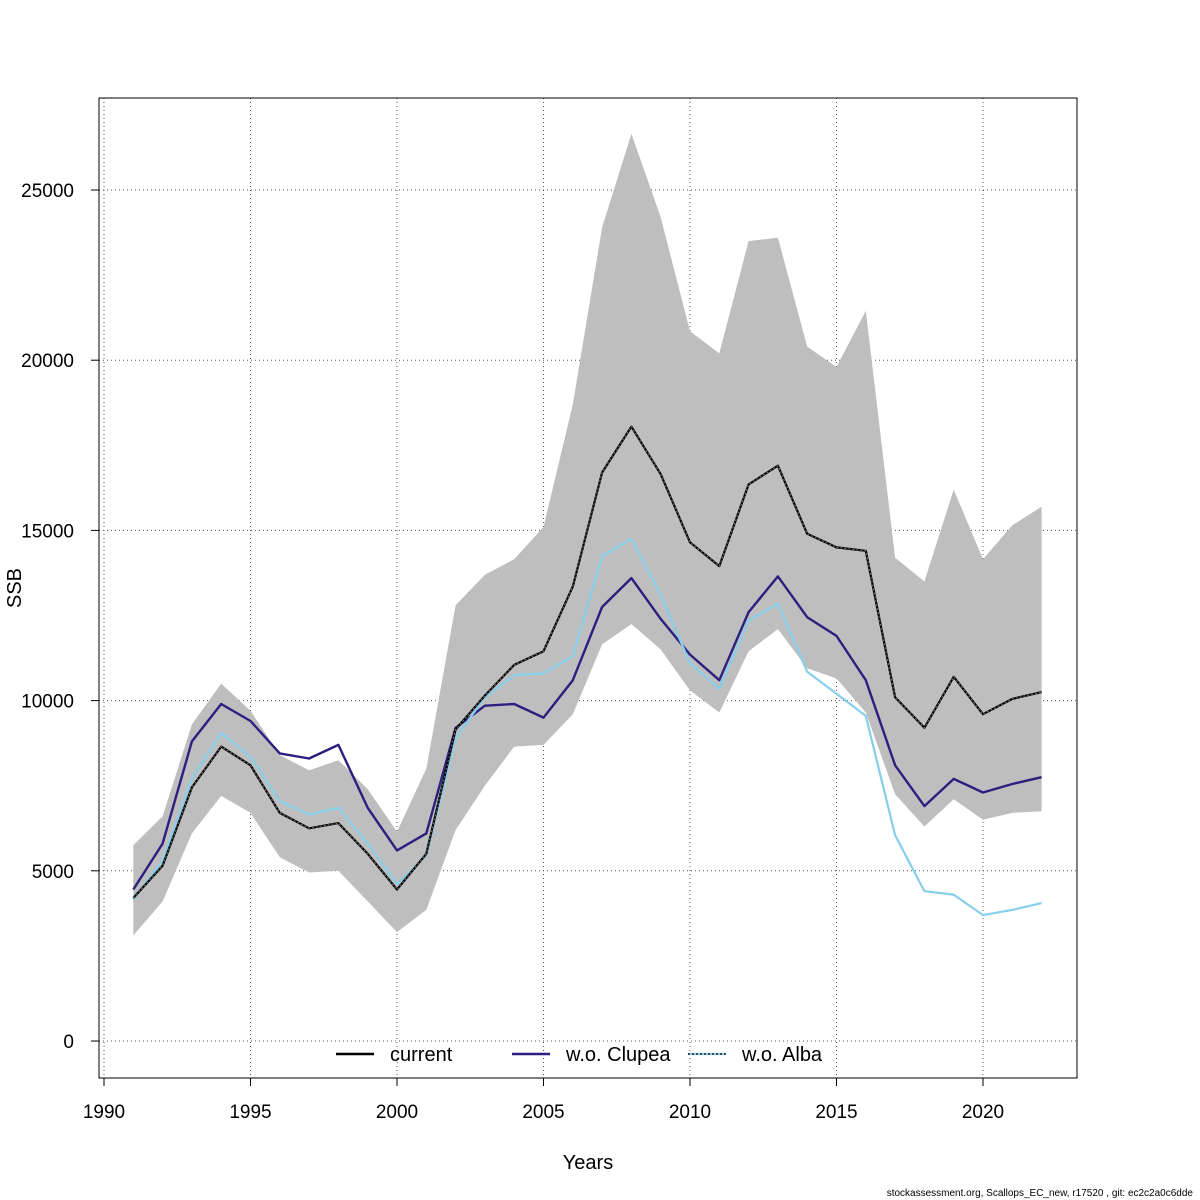 The height and width of the screenshot is (1200, 1200). Describe the element at coordinates (690, 1112) in the screenshot. I see `x-tick-label: 2010` at that location.